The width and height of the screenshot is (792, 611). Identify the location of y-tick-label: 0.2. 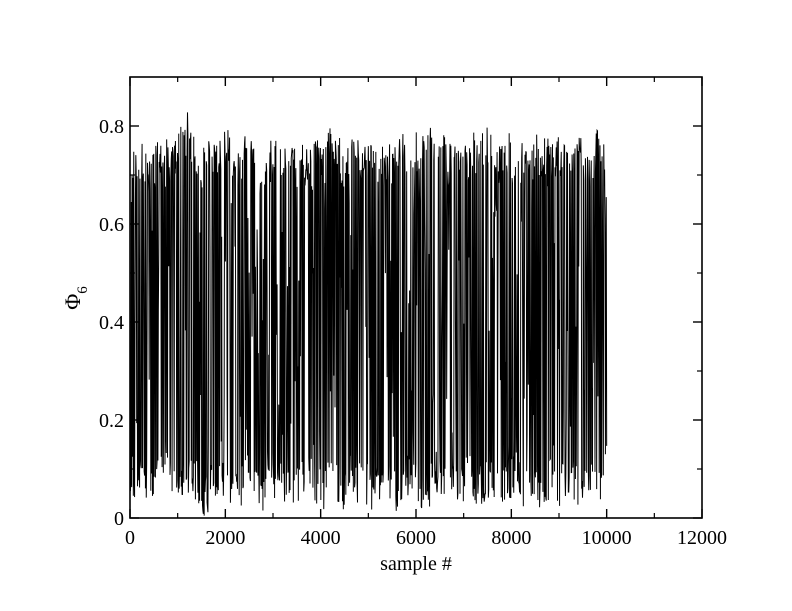
(111, 421).